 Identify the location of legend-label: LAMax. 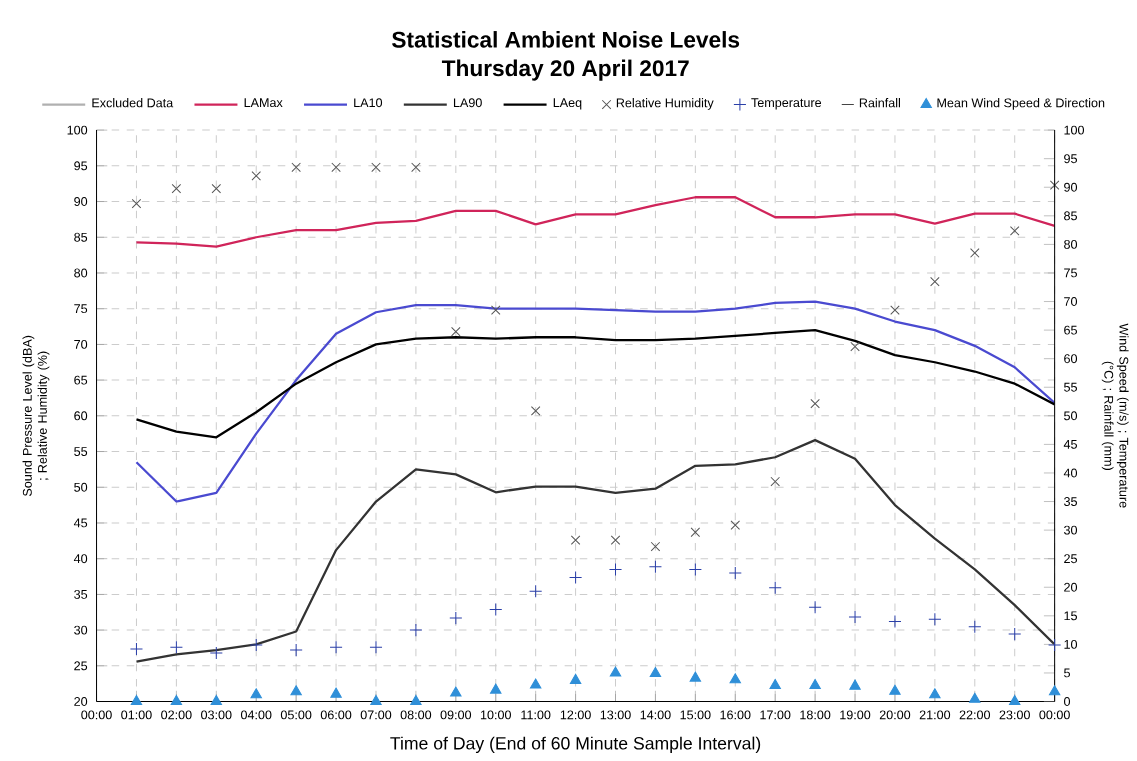
(263, 102).